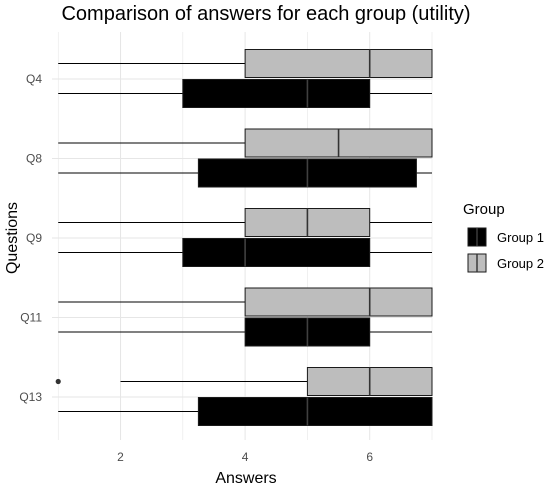 This screenshot has width=550, height=487. What do you see at coordinates (34, 79) in the screenshot?
I see `y-tick-label: Q4` at bounding box center [34, 79].